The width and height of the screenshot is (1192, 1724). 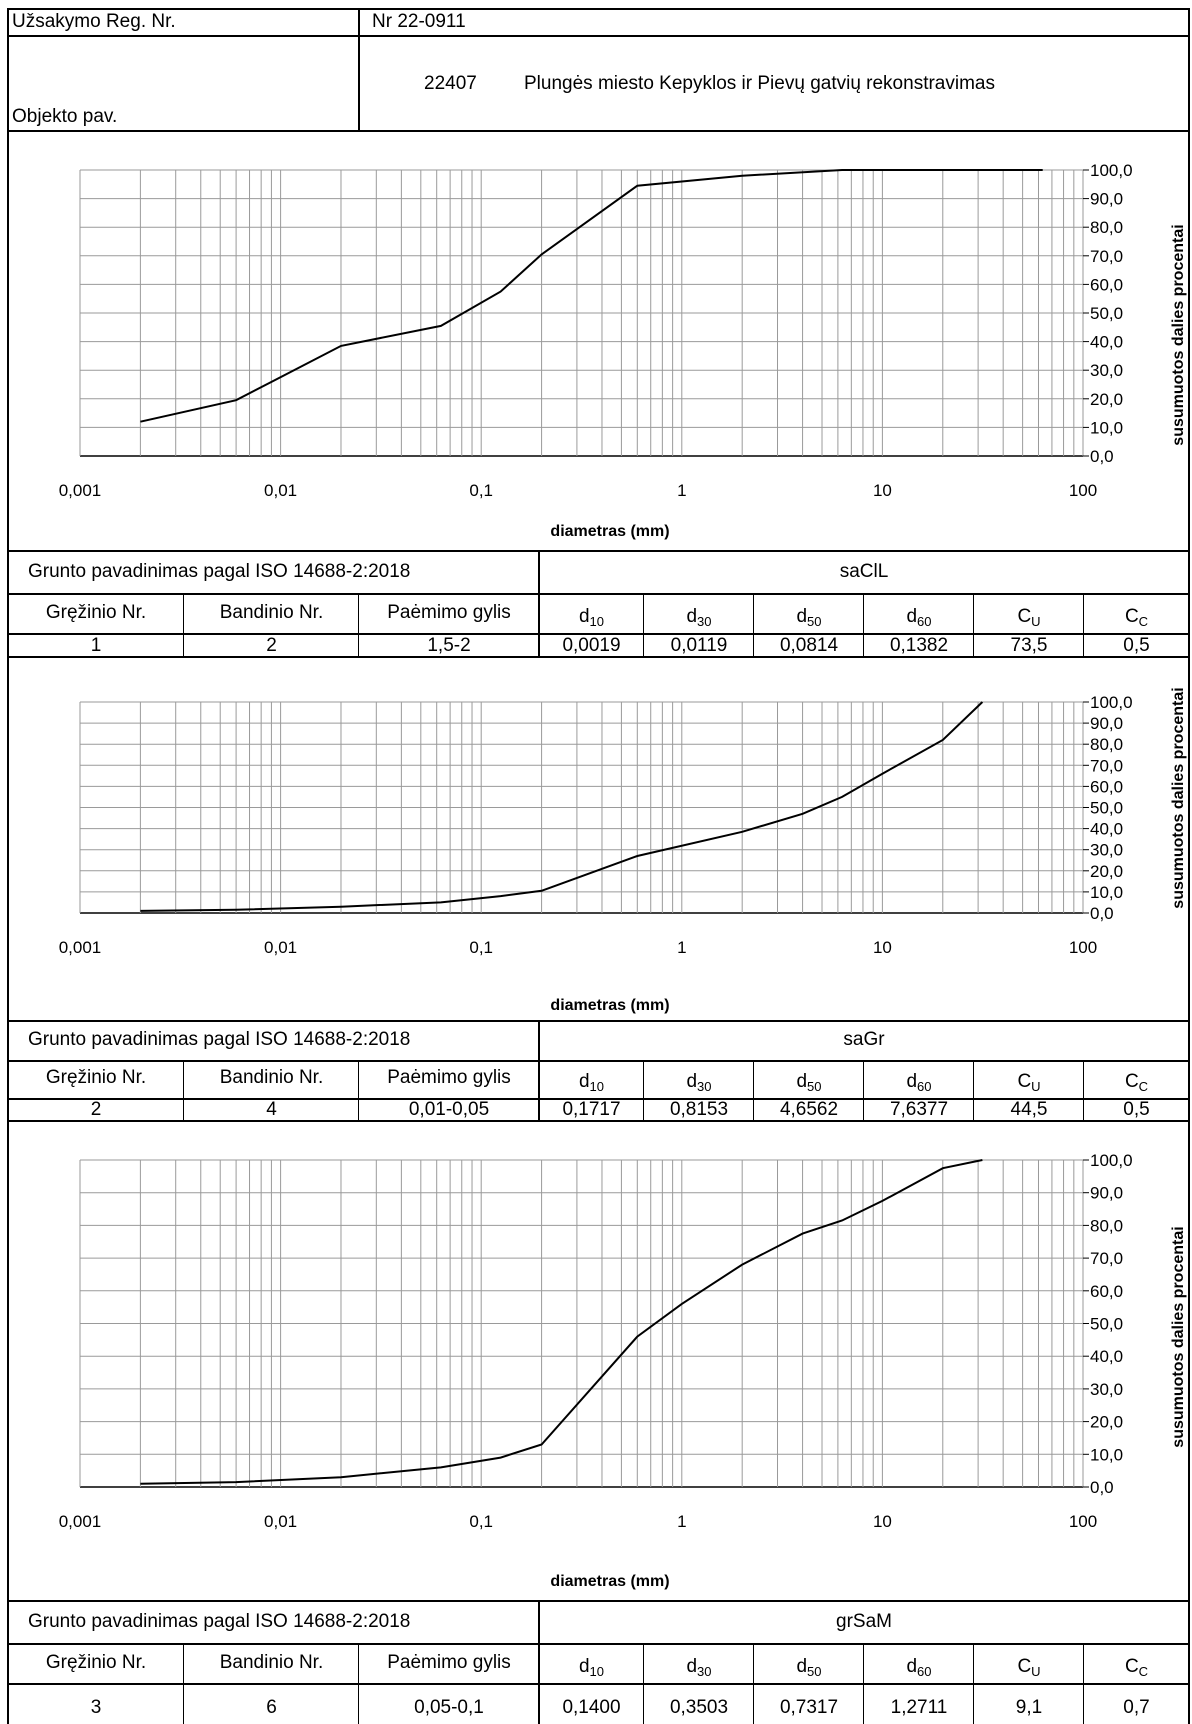 I want to click on cu-value: 44,5, so click(x=1029, y=1109).